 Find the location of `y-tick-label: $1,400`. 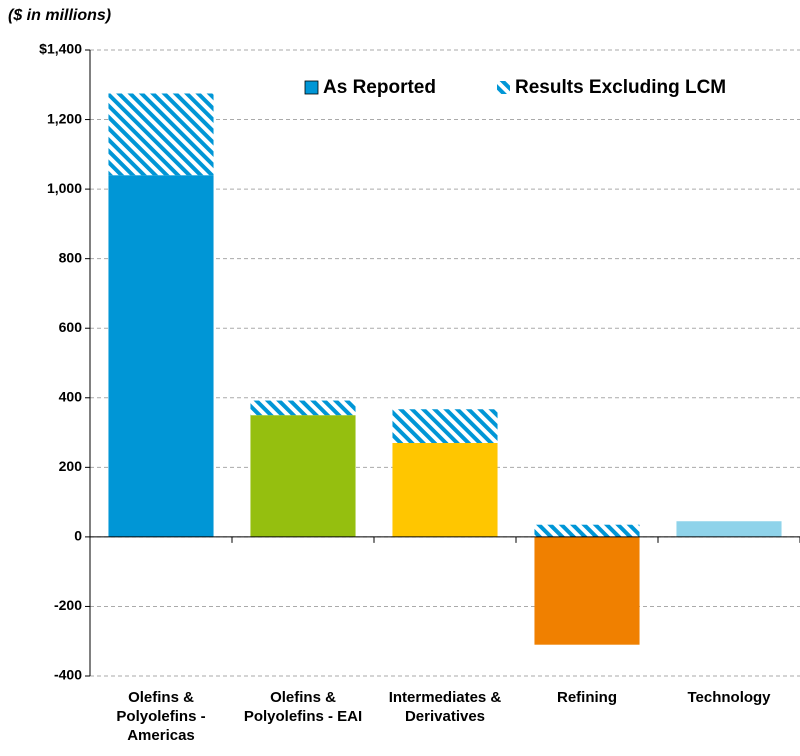

y-tick-label: $1,400 is located at coordinates (60, 49).